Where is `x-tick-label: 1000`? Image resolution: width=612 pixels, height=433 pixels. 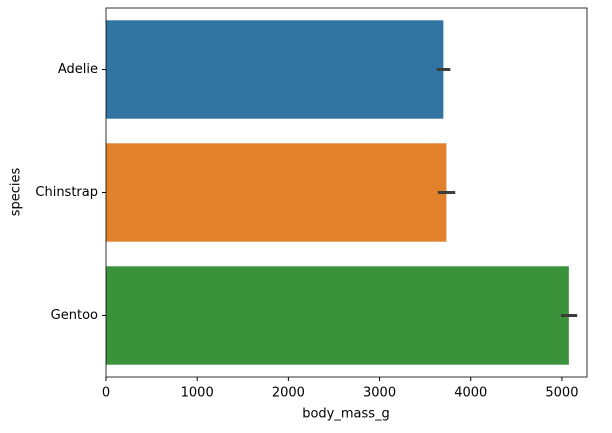 x-tick-label: 1000 is located at coordinates (197, 393).